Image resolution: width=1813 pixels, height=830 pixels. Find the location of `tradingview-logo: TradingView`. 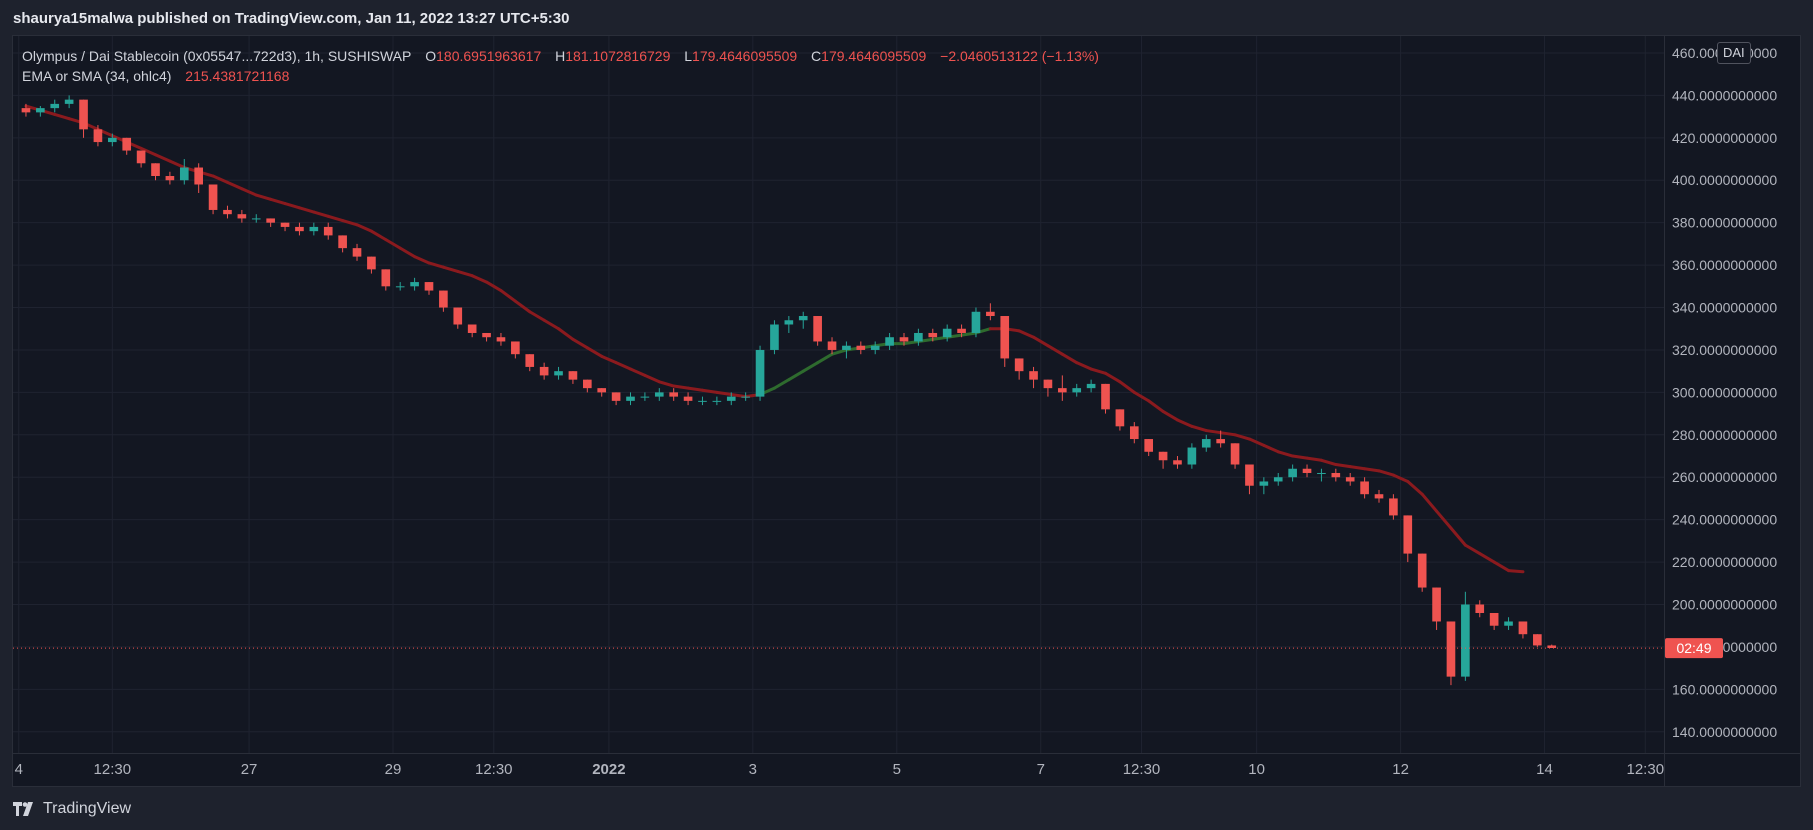

tradingview-logo: TradingView is located at coordinates (72, 809).